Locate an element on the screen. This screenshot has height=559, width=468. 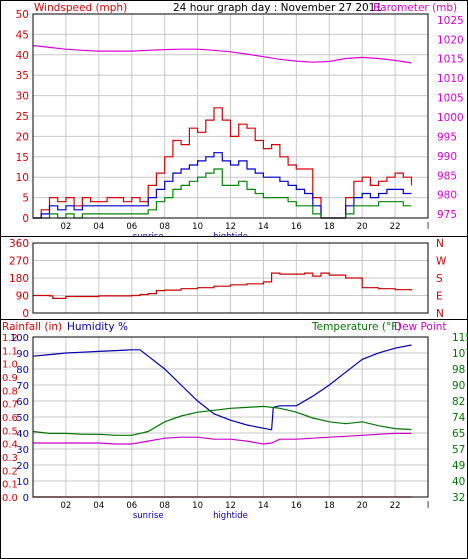
humidity-line is located at coordinates (222, 387).